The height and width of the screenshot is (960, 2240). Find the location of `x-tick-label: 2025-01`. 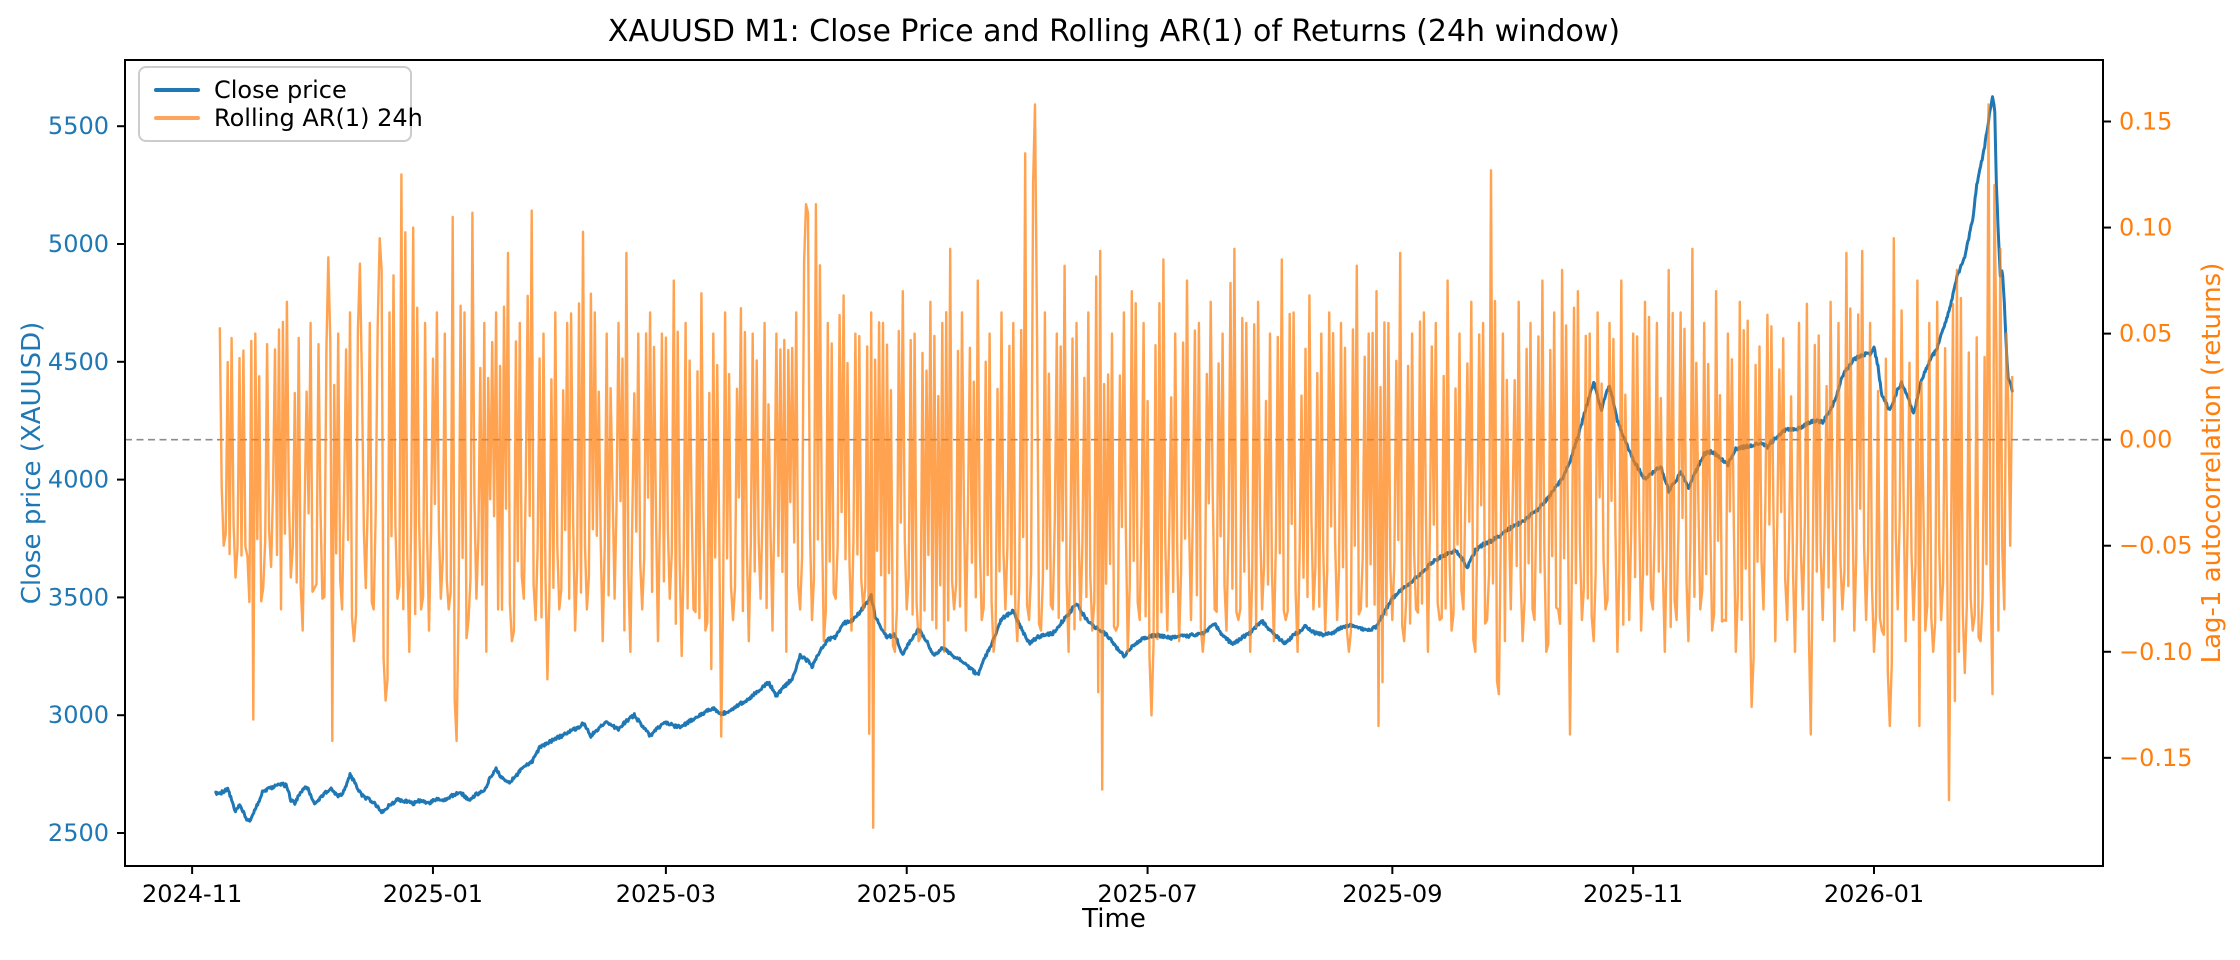

x-tick-label: 2025-01 is located at coordinates (433, 894).